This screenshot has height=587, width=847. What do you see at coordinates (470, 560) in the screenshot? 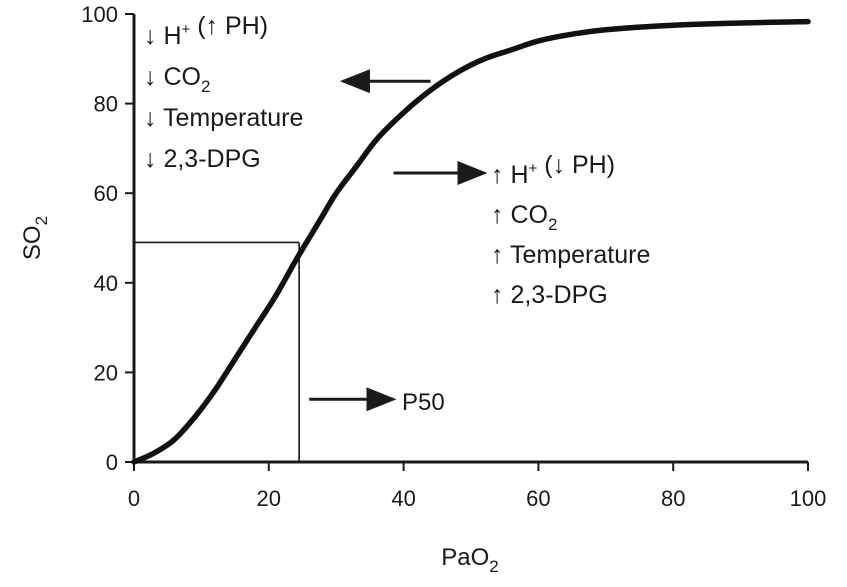
I see `x-axis-label: PaO2` at bounding box center [470, 560].